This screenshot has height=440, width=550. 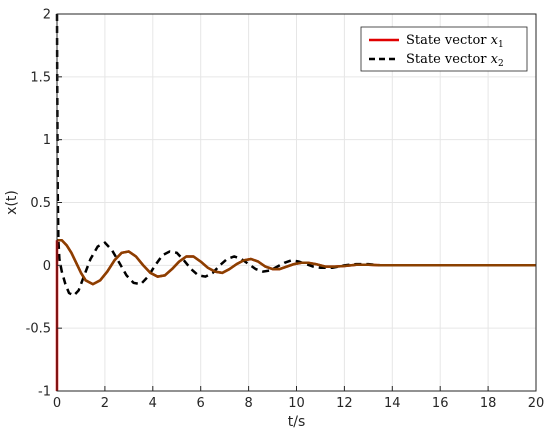 I want to click on y-tick-label: 1.5, so click(x=40, y=77).